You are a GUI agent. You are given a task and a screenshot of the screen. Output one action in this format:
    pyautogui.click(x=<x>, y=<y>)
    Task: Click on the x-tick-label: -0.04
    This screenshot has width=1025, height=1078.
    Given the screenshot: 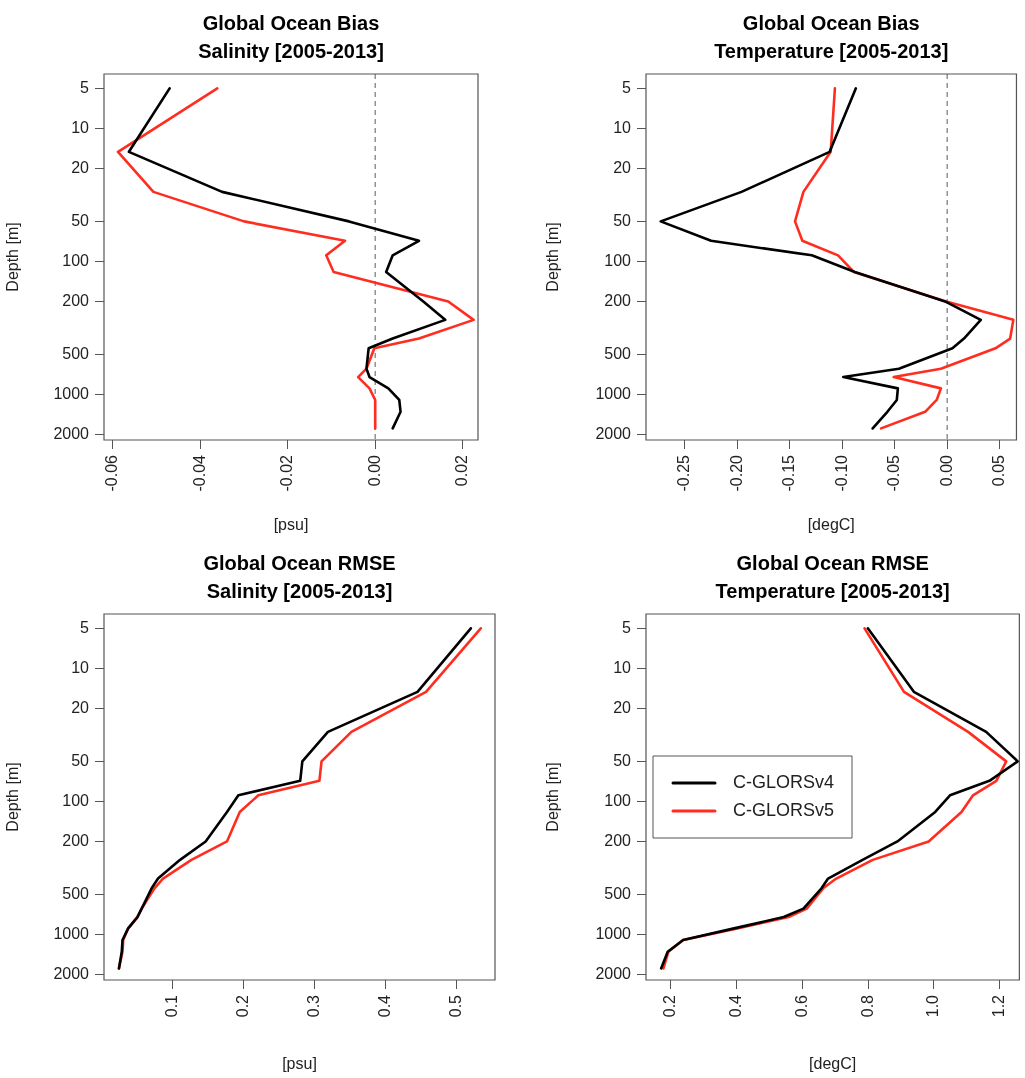 What is the action you would take?
    pyautogui.click(x=199, y=473)
    